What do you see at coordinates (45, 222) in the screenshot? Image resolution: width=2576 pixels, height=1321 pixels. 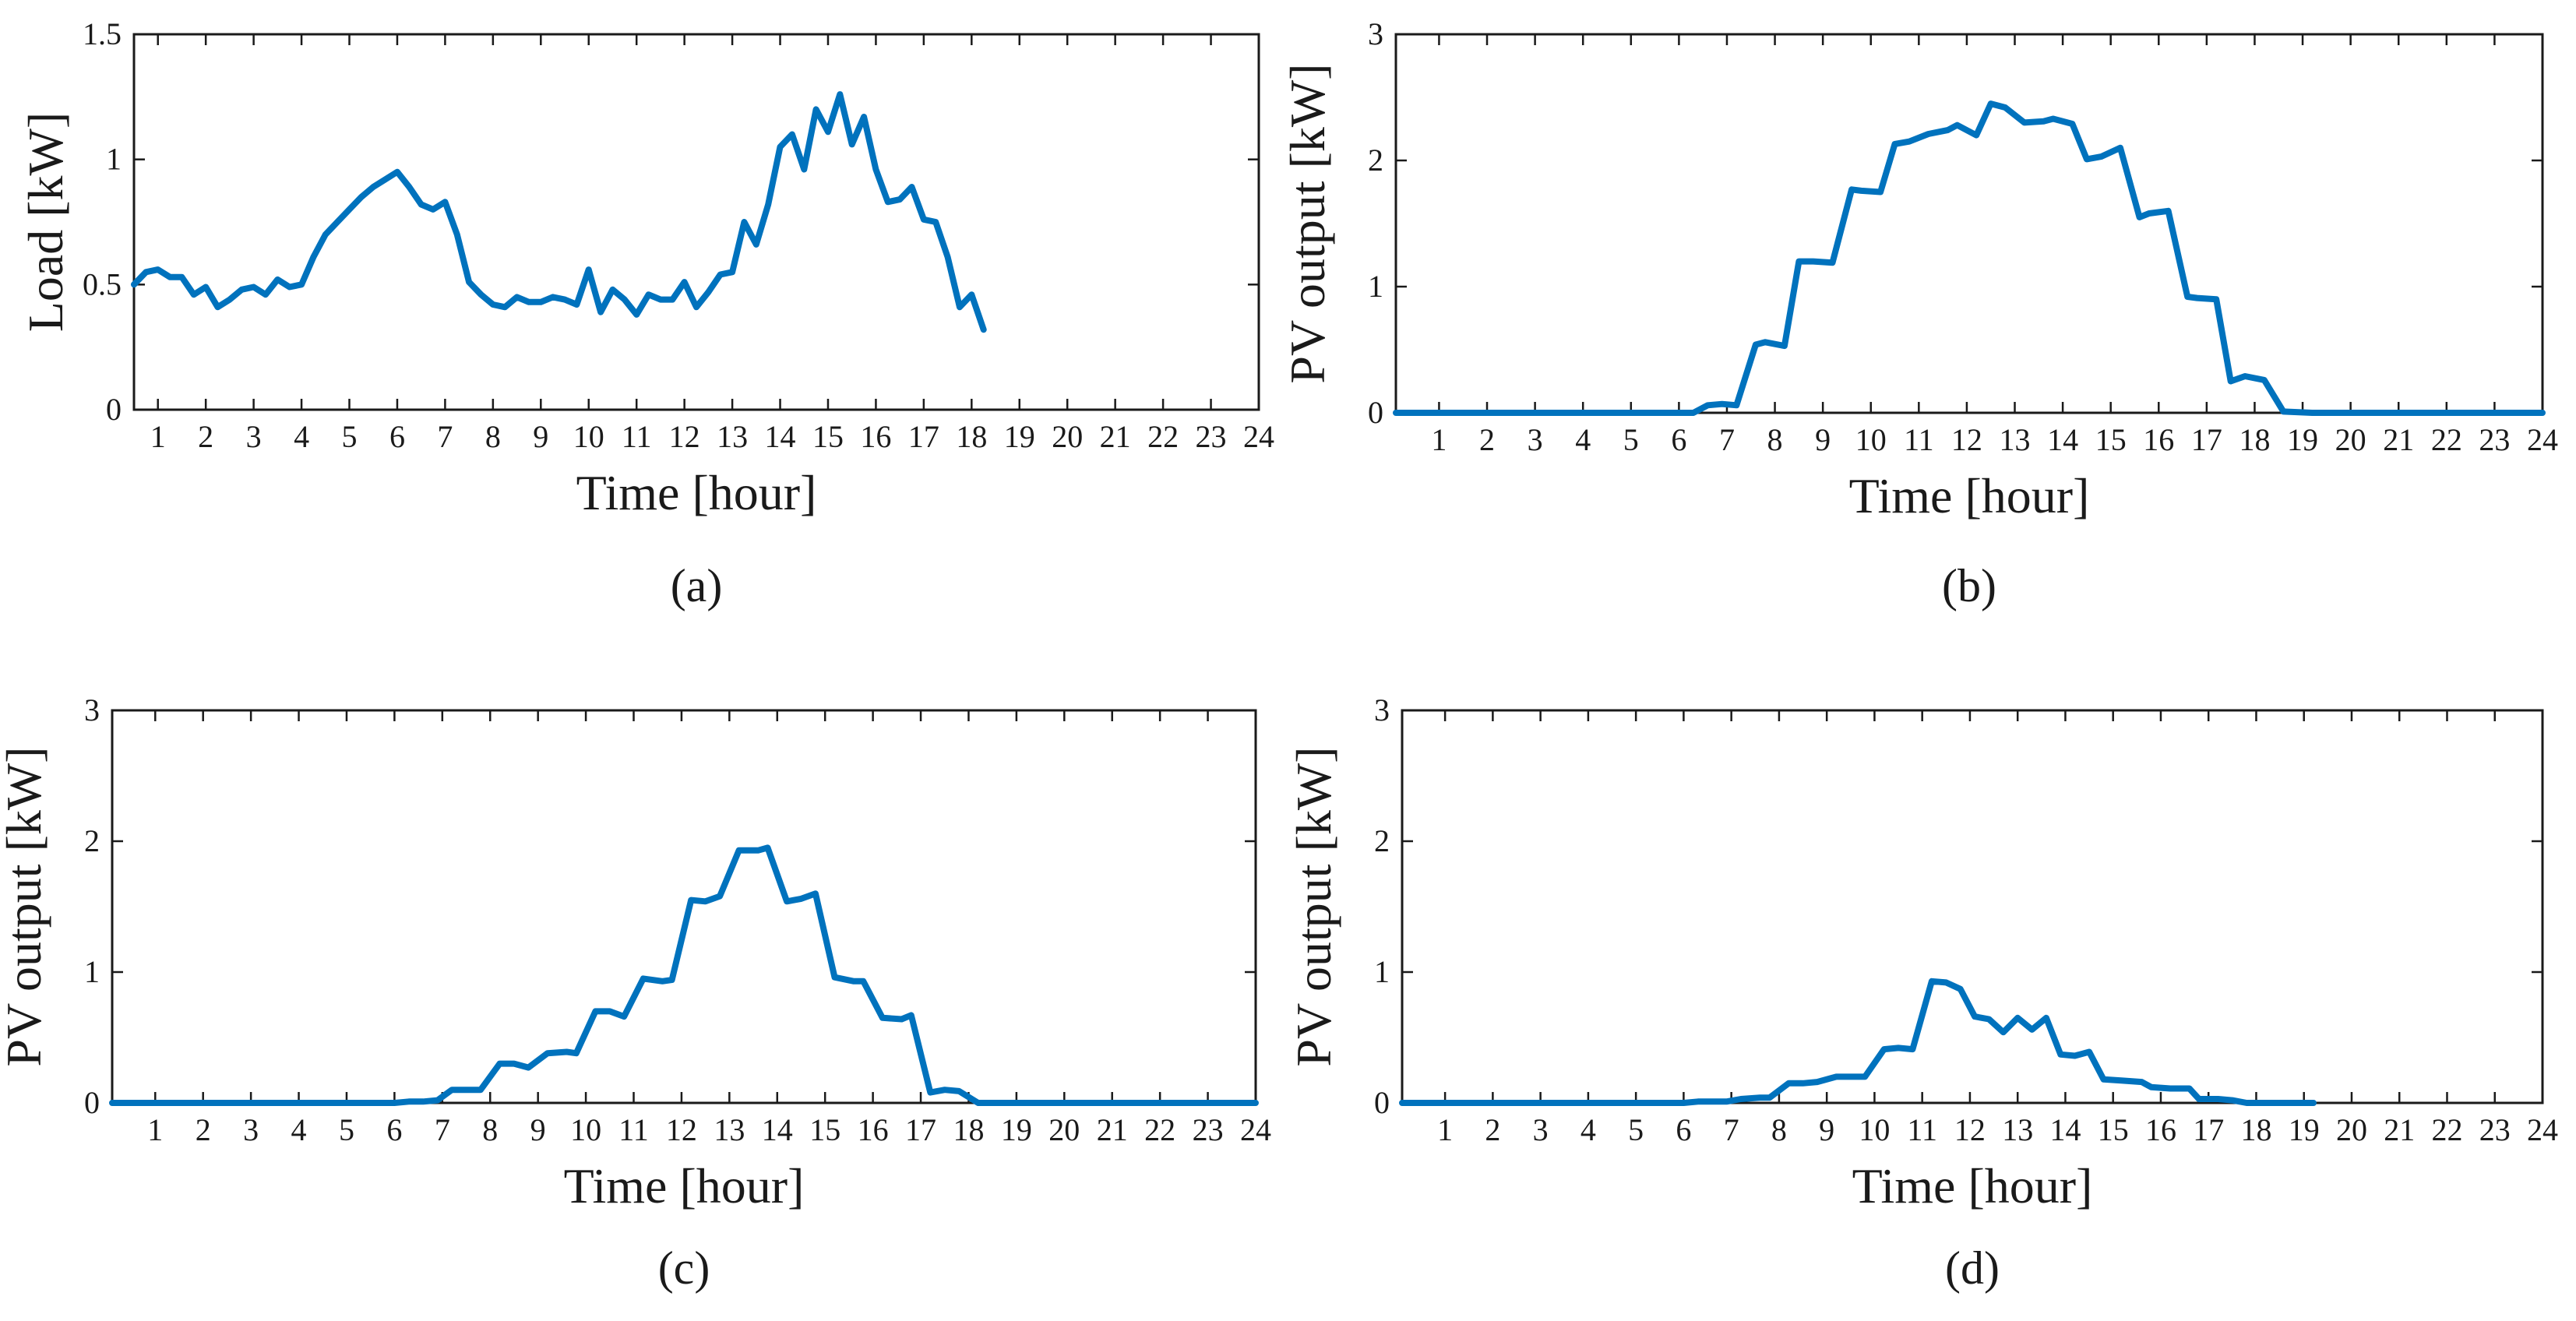 I see `y-axis-label: Load [kW]` at bounding box center [45, 222].